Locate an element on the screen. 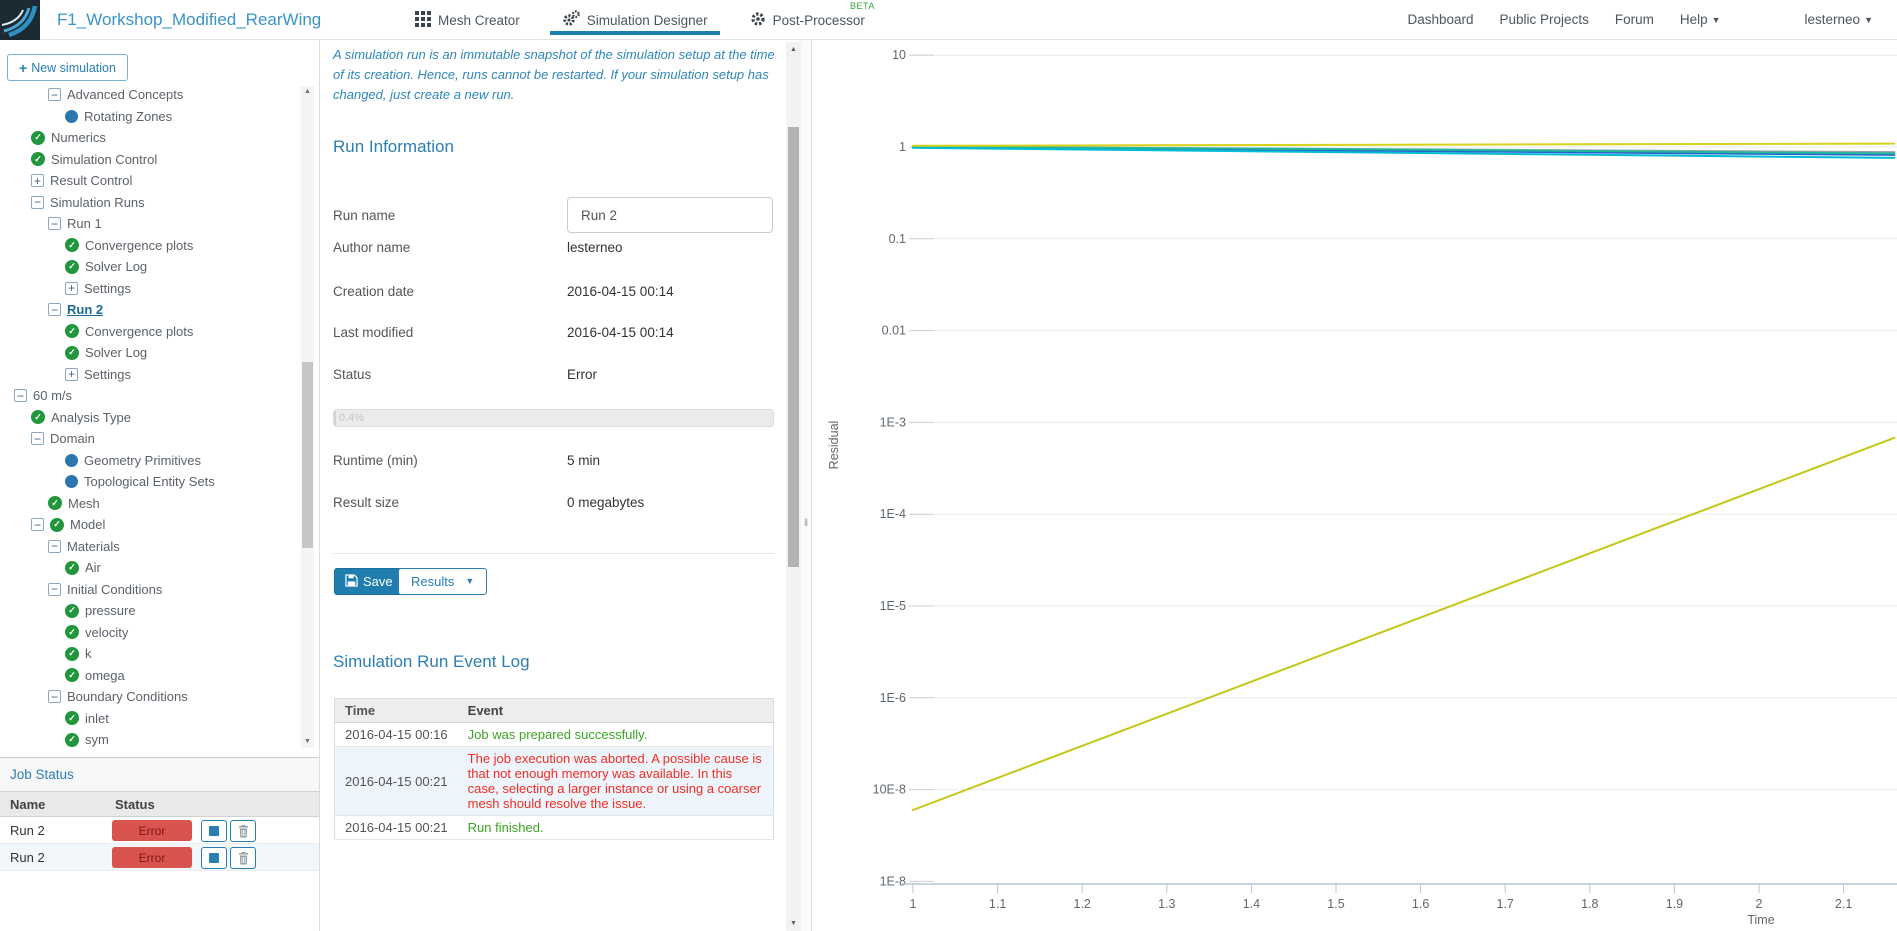 The height and width of the screenshot is (931, 1897). sidebar-scrollbar-thumb is located at coordinates (307, 455).